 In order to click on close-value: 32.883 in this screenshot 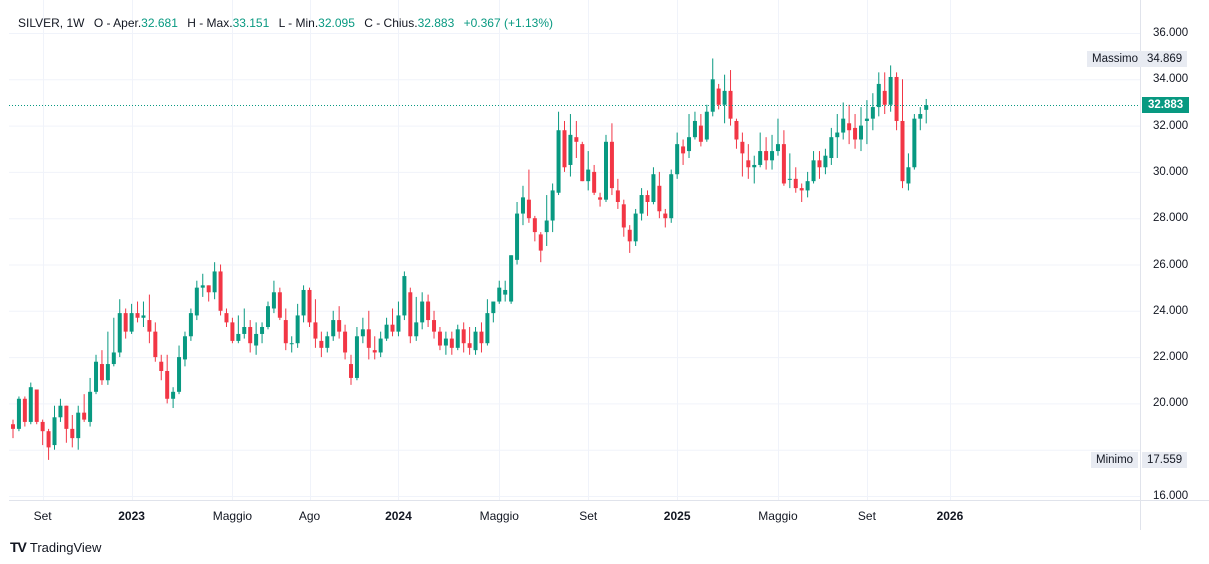, I will do `click(436, 23)`.